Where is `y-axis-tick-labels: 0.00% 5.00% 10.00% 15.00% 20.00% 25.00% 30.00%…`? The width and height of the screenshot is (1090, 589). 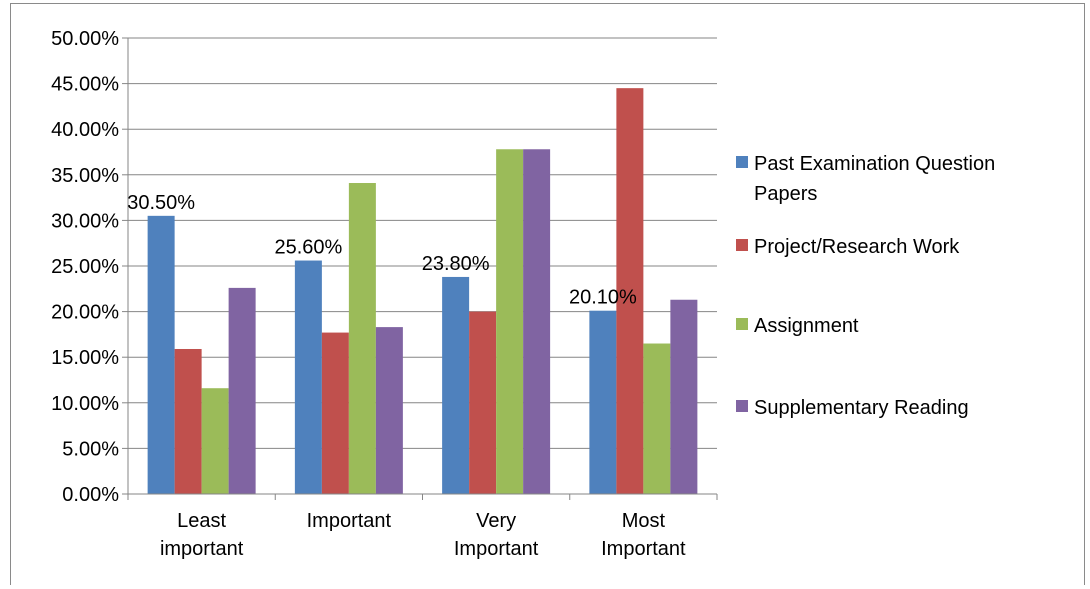 y-axis-tick-labels: 0.00% 5.00% 10.00% 15.00% 20.00% 25.00% 30.00%… is located at coordinates (85, 267).